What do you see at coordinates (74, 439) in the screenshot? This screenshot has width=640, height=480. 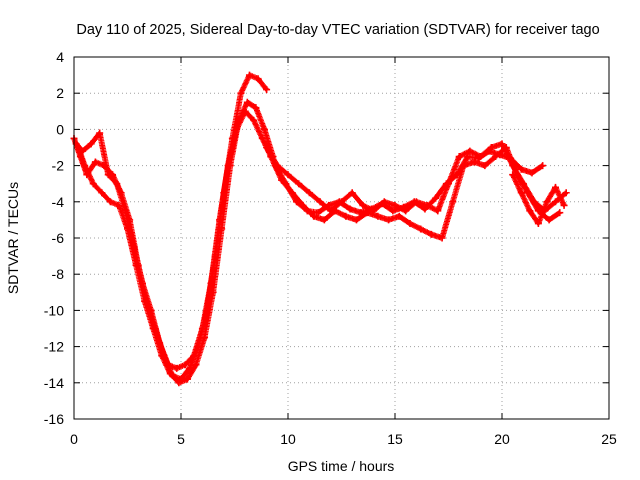 I see `x-tick-label: 0` at bounding box center [74, 439].